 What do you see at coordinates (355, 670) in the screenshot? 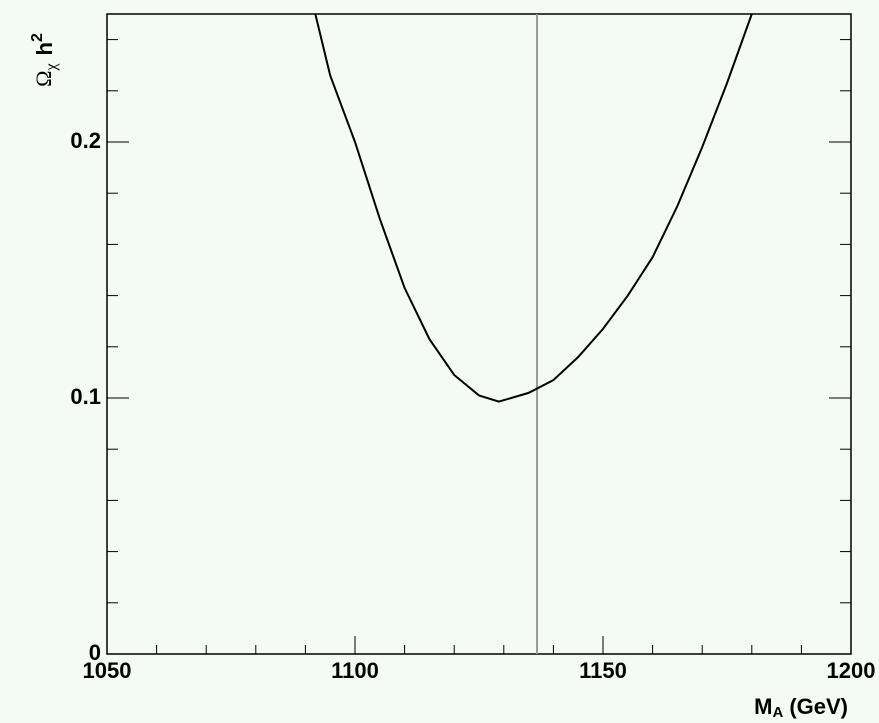
I see `x-tick-label: 1100` at bounding box center [355, 670].